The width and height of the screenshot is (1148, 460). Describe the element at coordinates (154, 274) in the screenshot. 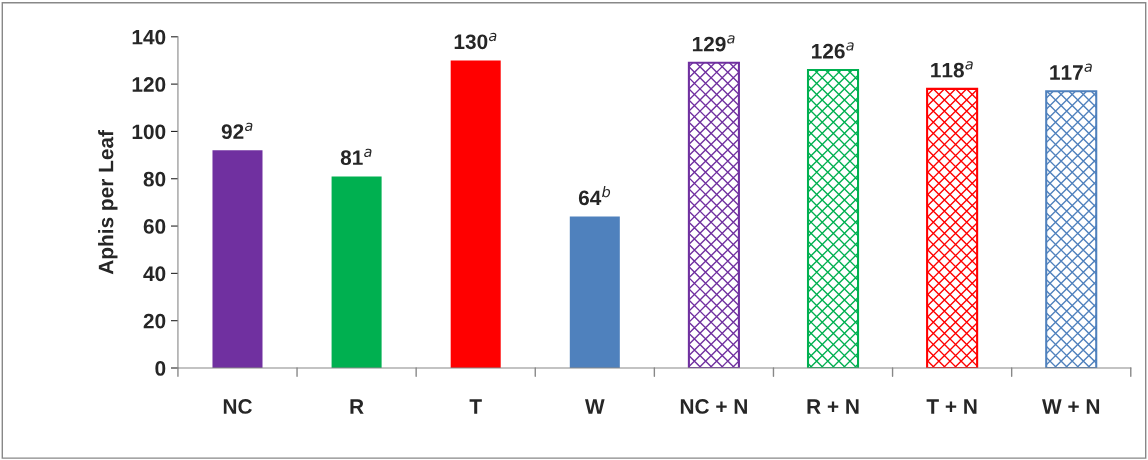

I see `y-tick-label: 40` at that location.